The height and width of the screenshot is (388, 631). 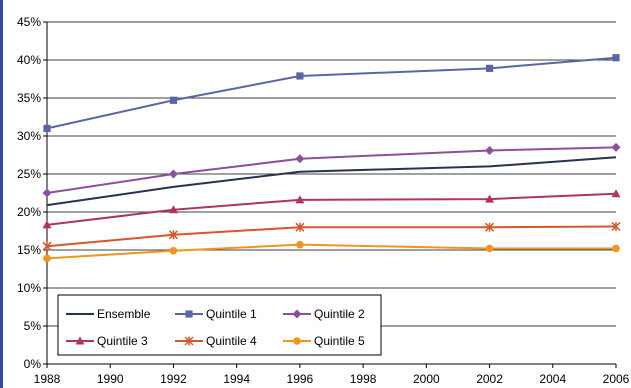 I want to click on y-tick-label: 45%, so click(x=29, y=22).